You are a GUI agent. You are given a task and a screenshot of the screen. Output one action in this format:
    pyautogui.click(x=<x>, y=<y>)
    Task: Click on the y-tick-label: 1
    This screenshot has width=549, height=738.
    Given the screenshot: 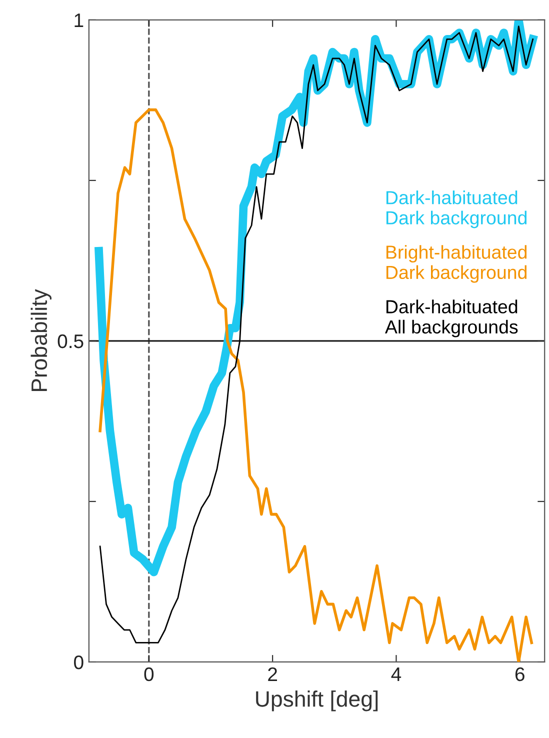 What is the action you would take?
    pyautogui.click(x=79, y=20)
    